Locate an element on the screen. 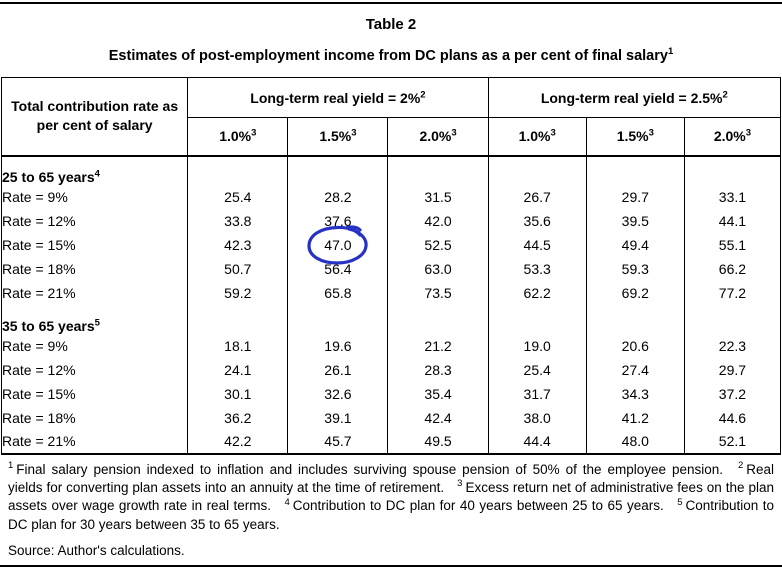 The width and height of the screenshot is (782, 584). bottom-horizontal-rule is located at coordinates (391, 566).